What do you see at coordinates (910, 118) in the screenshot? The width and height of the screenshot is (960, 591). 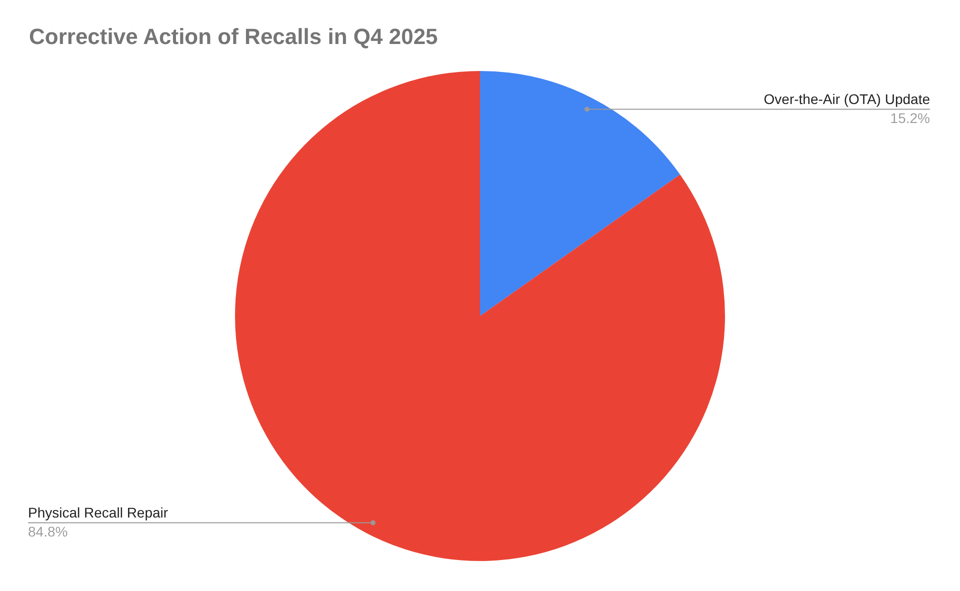 I see `data-label: 15.2%` at bounding box center [910, 118].